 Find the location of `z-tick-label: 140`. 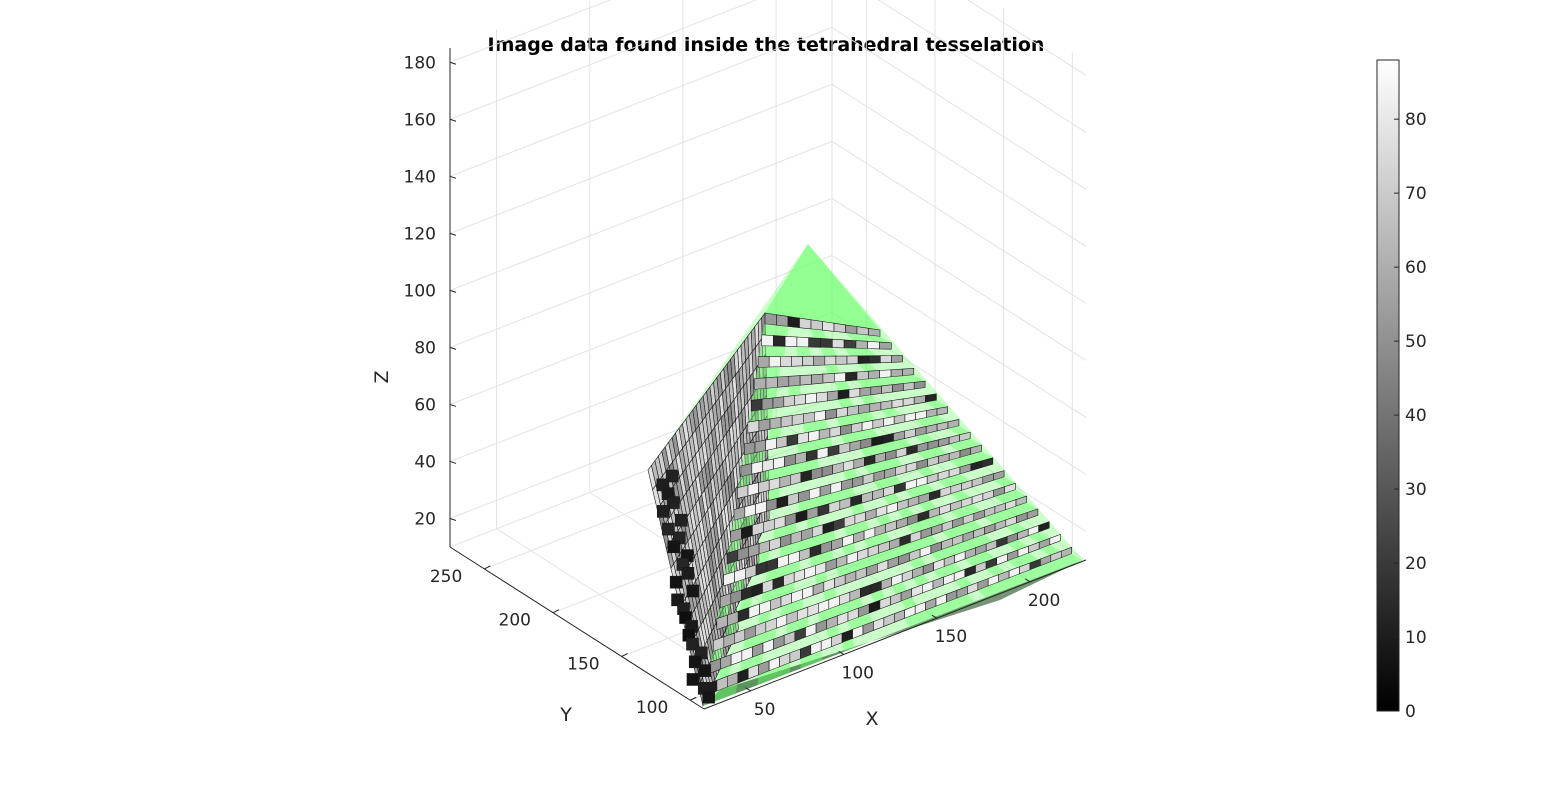

z-tick-label: 140 is located at coordinates (420, 177).